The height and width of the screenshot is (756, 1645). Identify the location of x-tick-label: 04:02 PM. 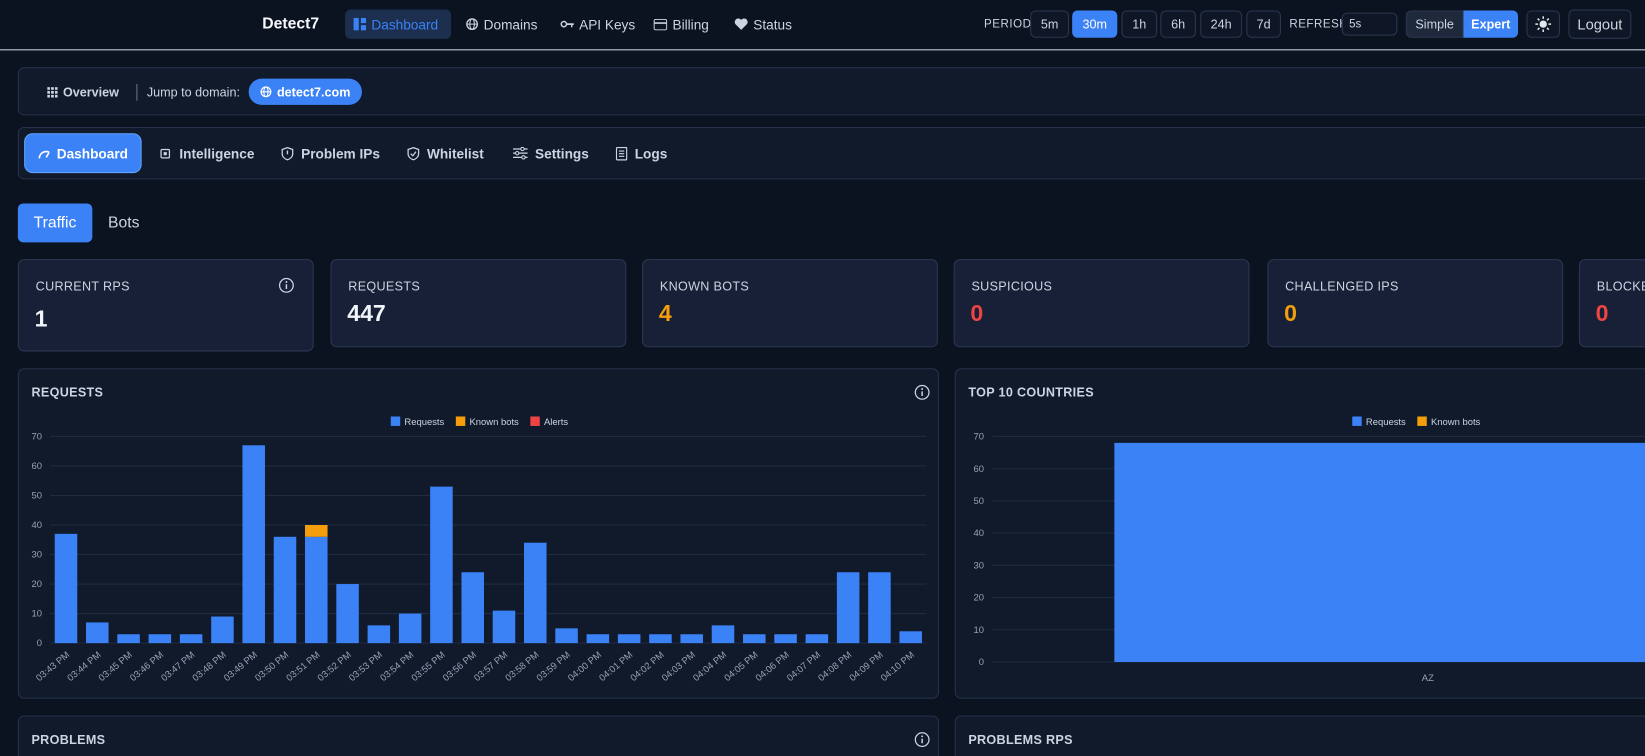
(648, 666).